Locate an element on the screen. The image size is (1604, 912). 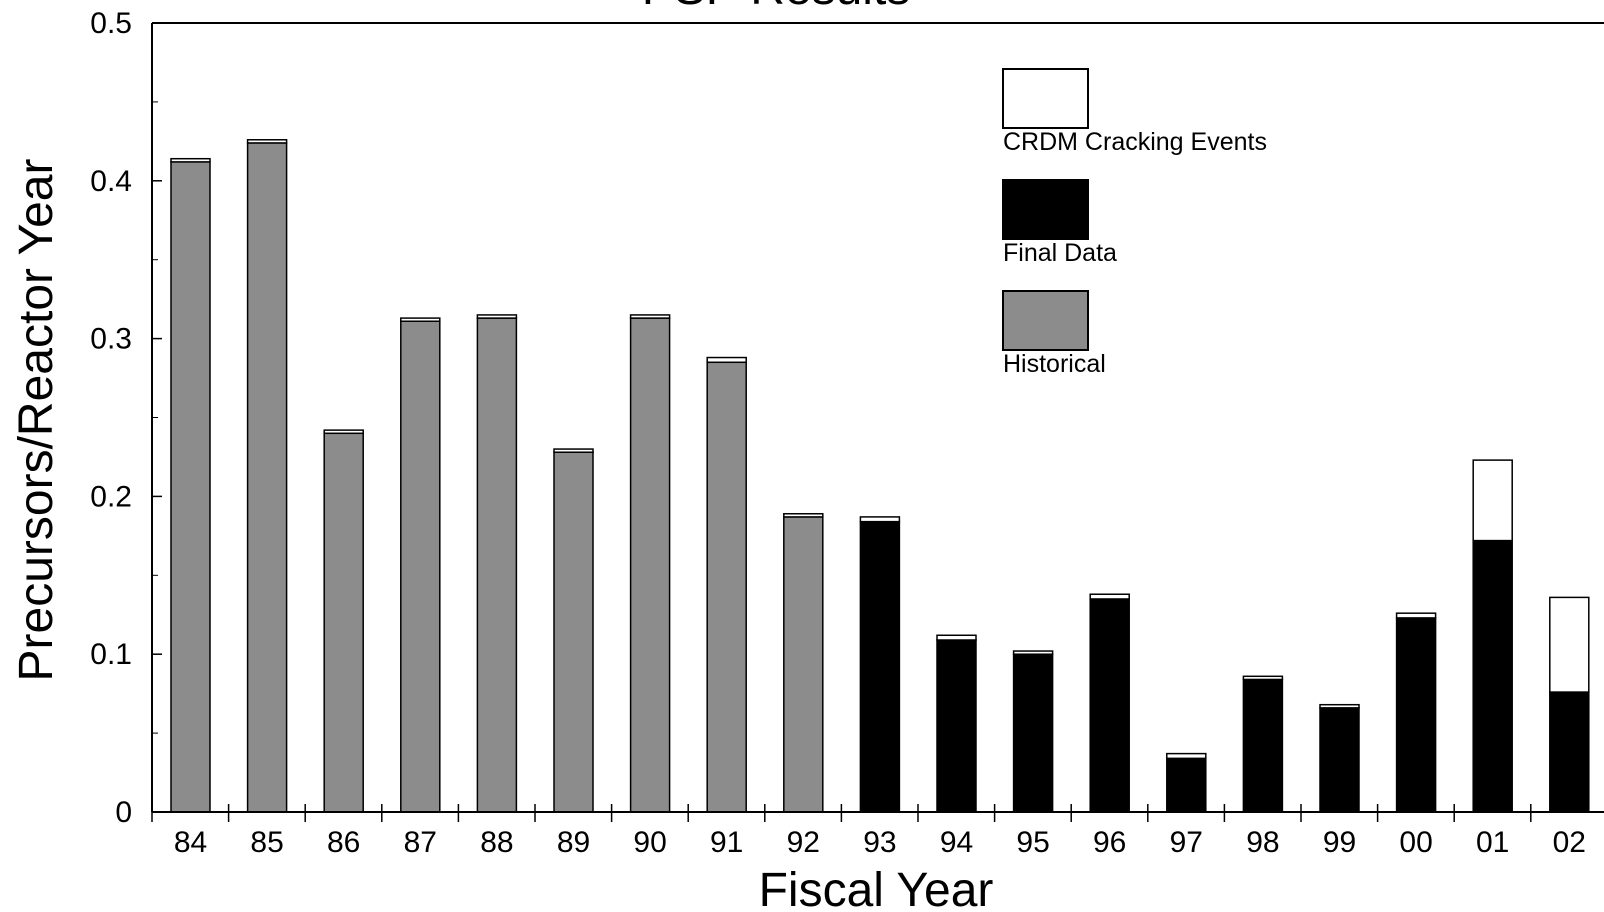
x-tick-label: 88 is located at coordinates (496, 842).